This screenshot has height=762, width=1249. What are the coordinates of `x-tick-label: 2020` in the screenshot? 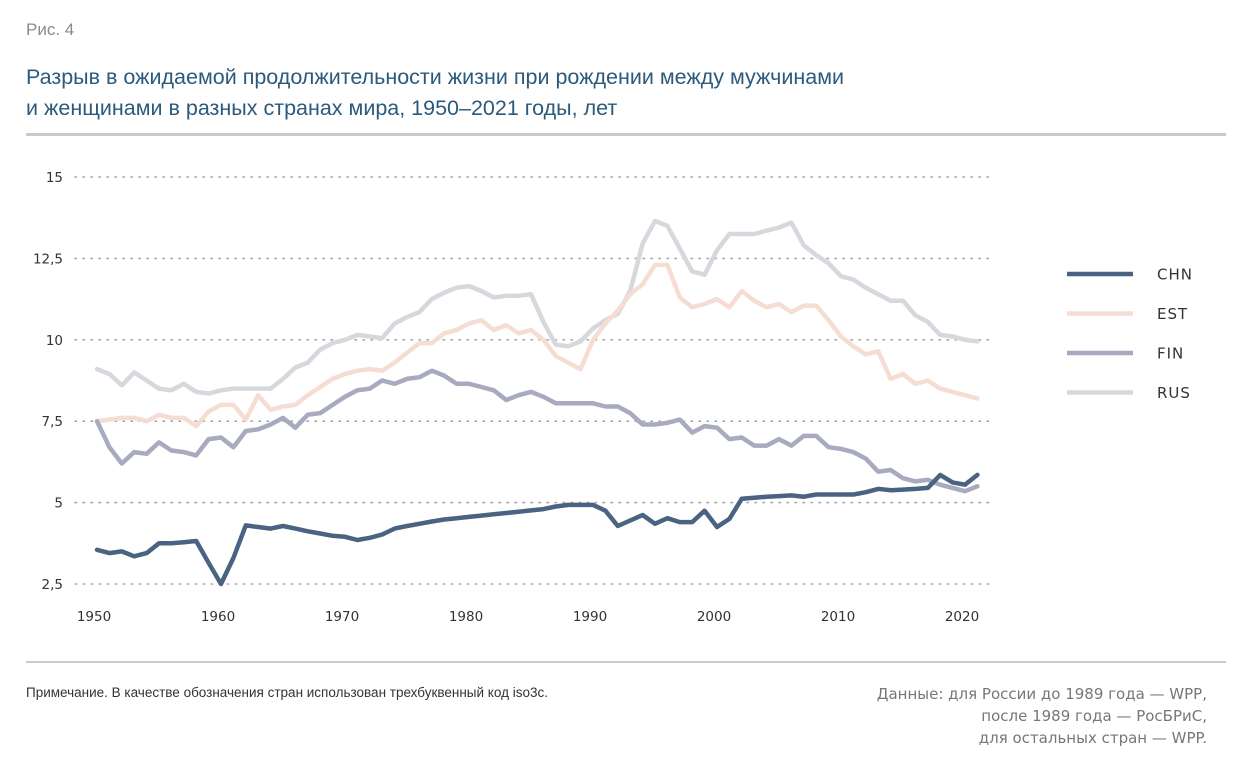 It's located at (962, 617).